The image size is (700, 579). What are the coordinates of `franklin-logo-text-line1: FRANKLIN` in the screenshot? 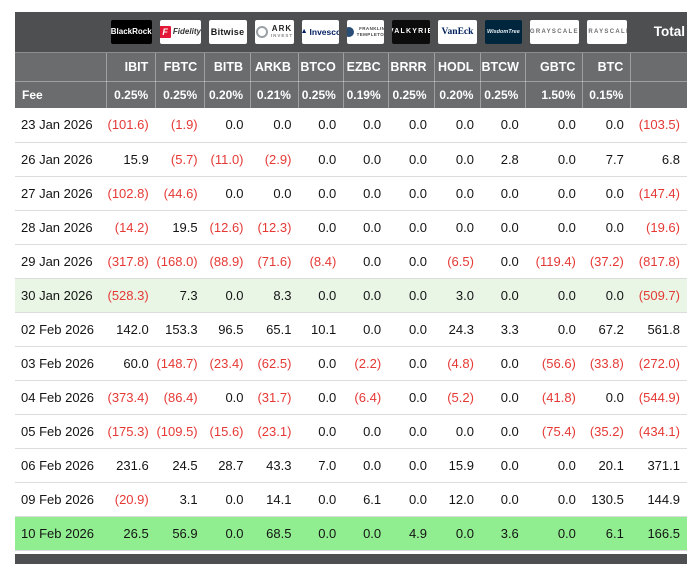 It's located at (372, 29).